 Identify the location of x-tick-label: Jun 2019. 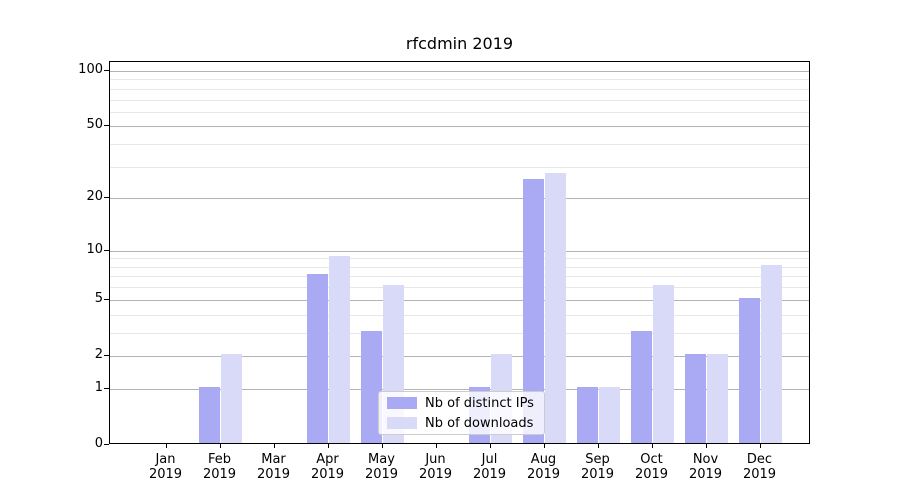
(435, 467).